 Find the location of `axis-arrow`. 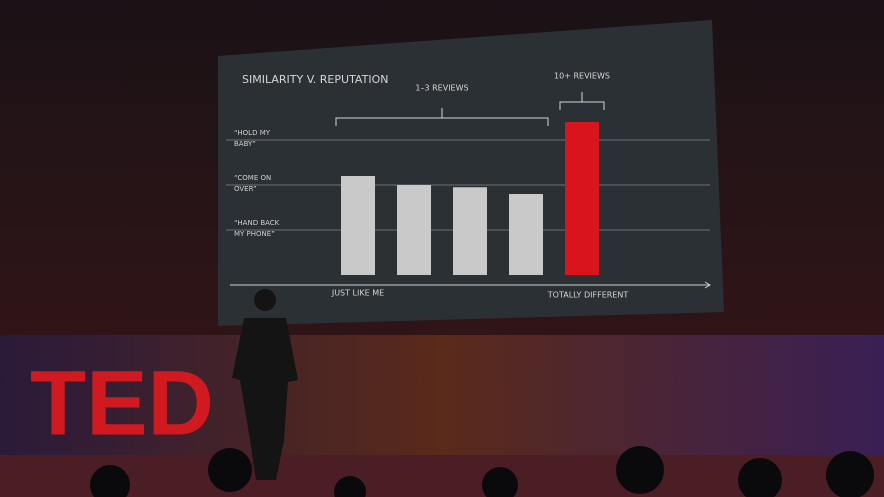

axis-arrow is located at coordinates (707, 285).